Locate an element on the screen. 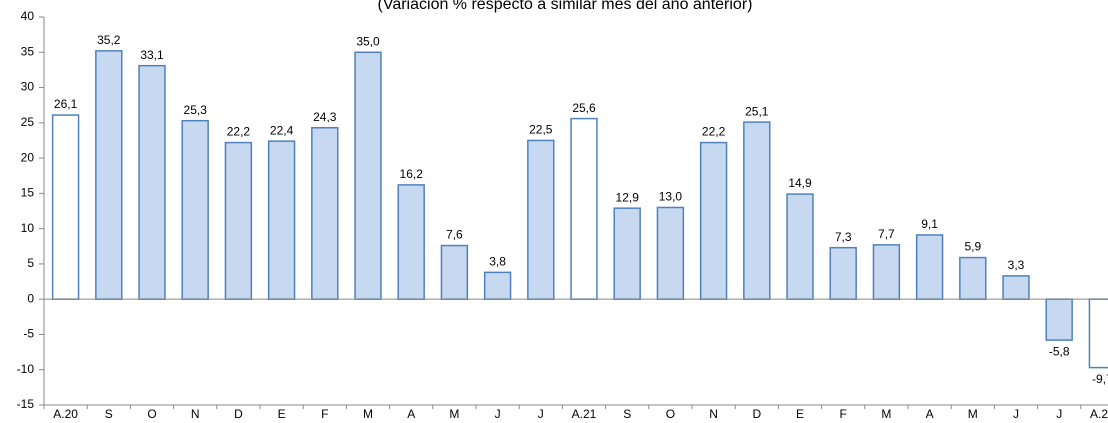  value-label: 25,6 is located at coordinates (584, 108).